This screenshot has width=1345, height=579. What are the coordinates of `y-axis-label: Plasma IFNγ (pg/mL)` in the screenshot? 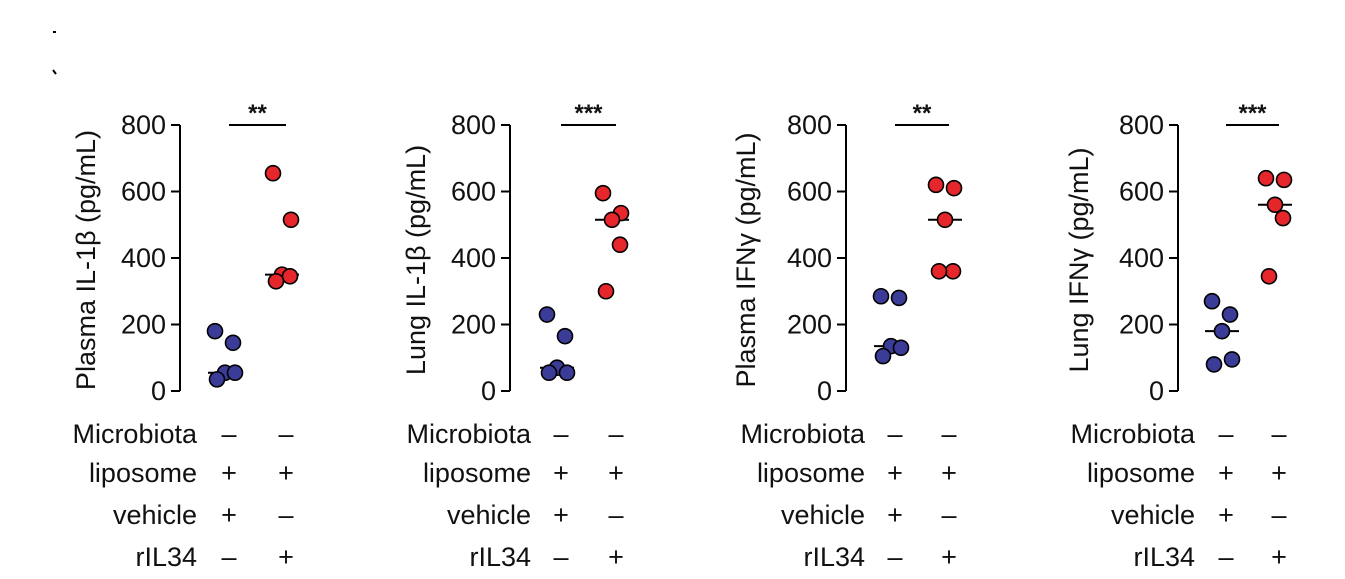 It's located at (746, 259).